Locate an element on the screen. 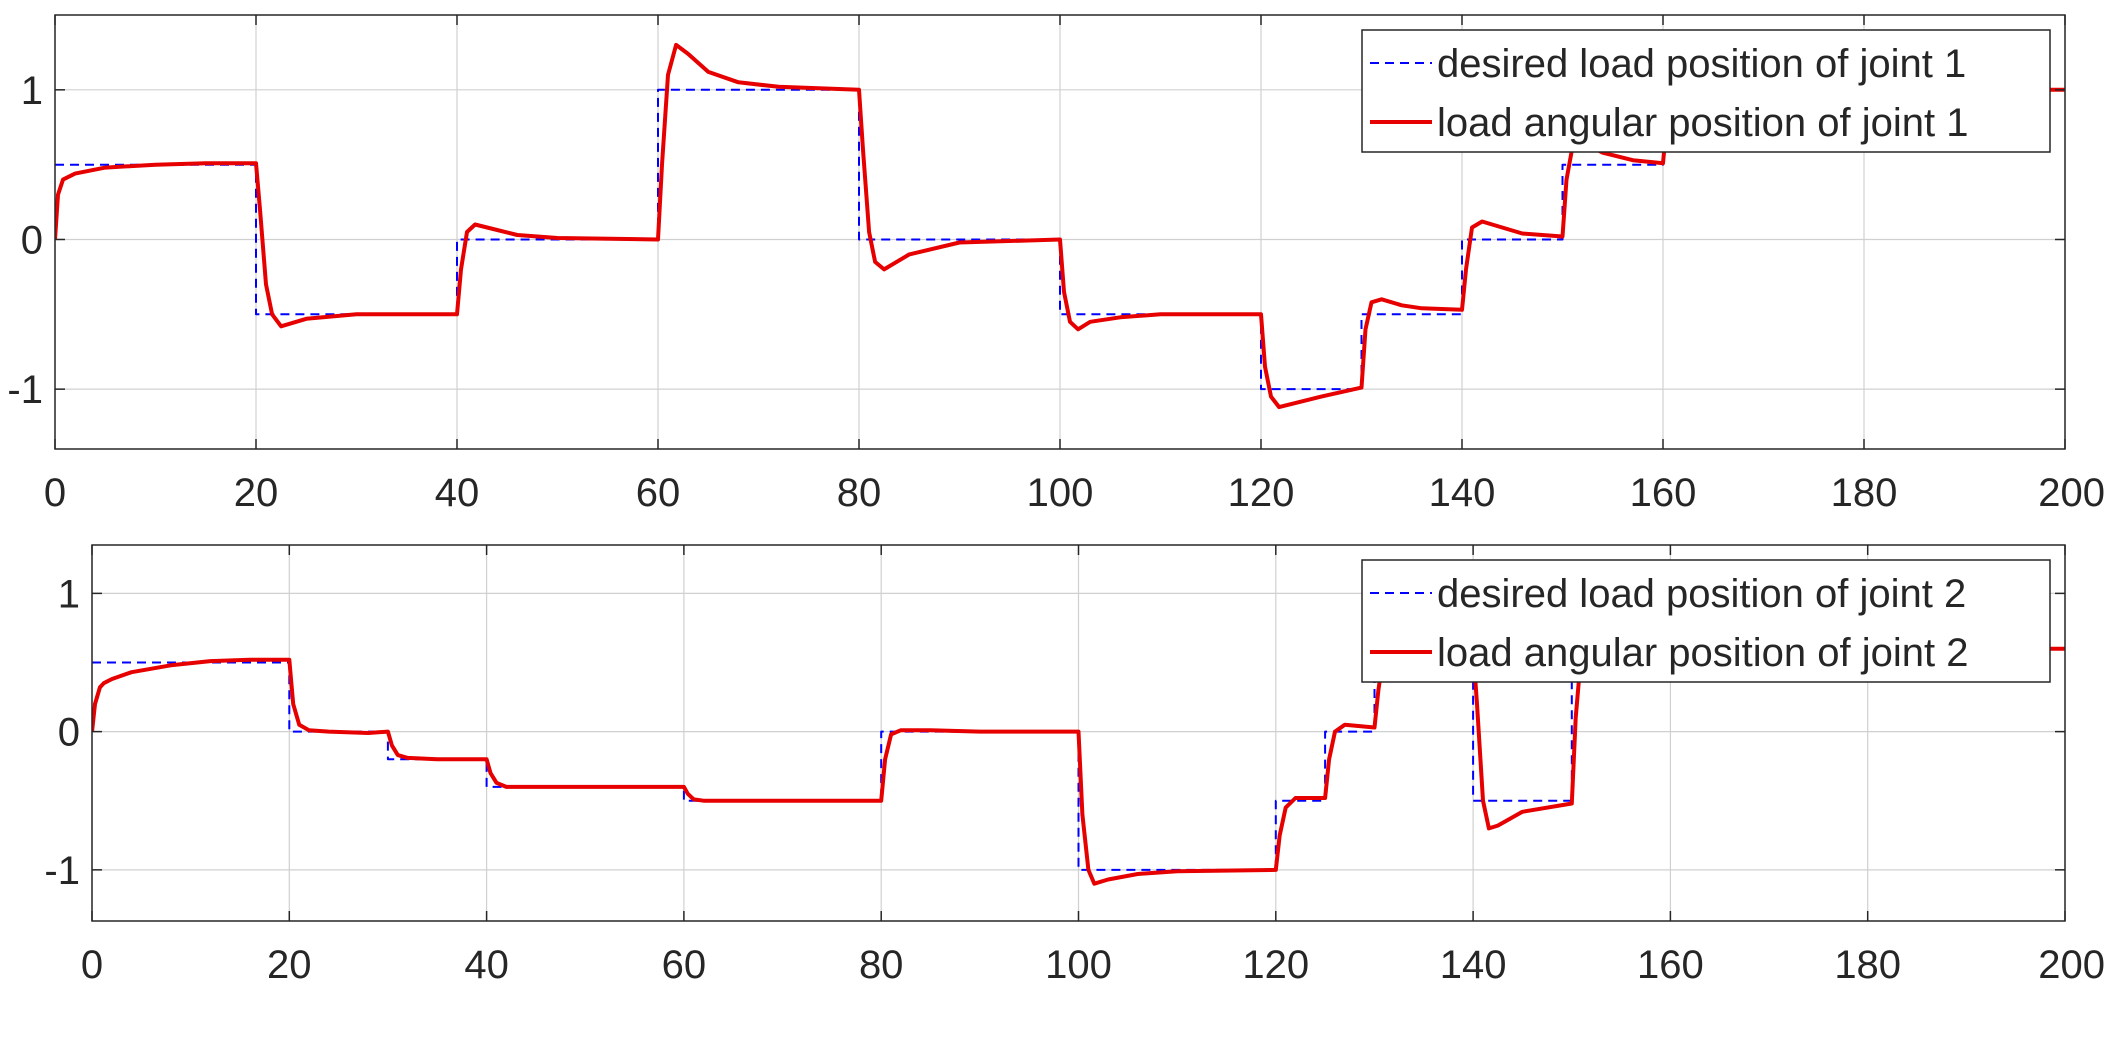 The width and height of the screenshot is (2109, 1055). legend-label: desired load position of joint 2 is located at coordinates (1701, 594).